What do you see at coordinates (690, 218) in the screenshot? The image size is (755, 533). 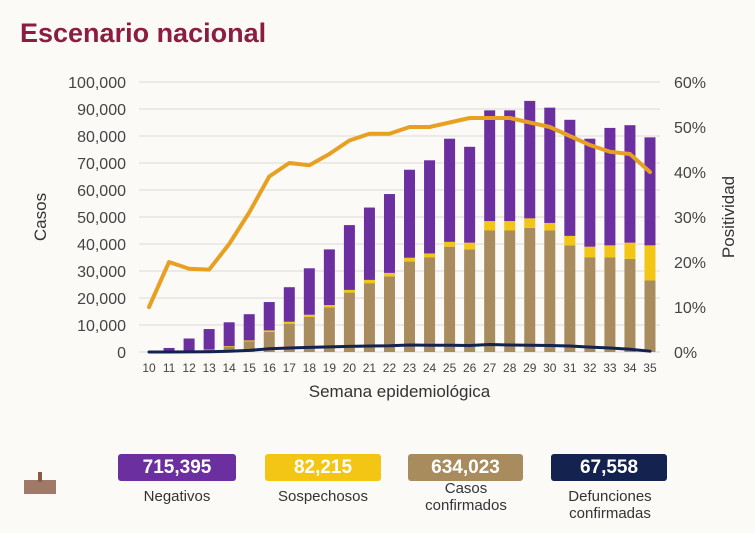 I see `y2-tick-label: 30%` at bounding box center [690, 218].